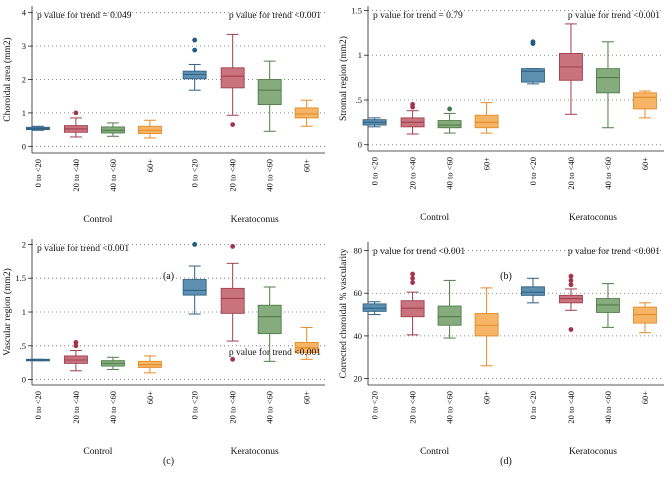 The height and width of the screenshot is (477, 672). I want to click on group-label-keratoconus: Keratoconus, so click(593, 218).